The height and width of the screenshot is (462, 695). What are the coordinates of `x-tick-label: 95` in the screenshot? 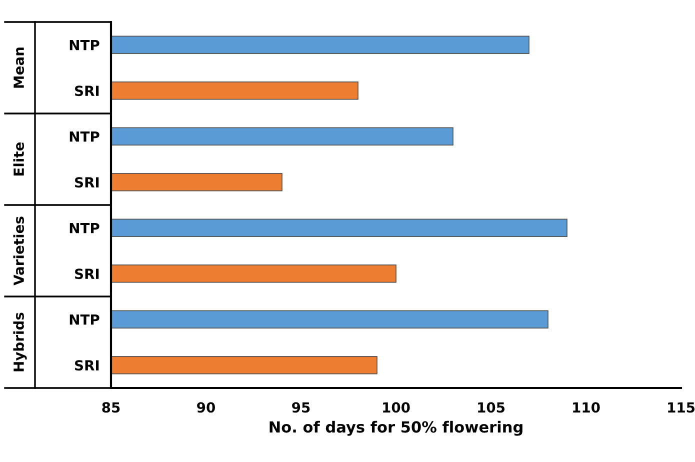 It's located at (301, 407).